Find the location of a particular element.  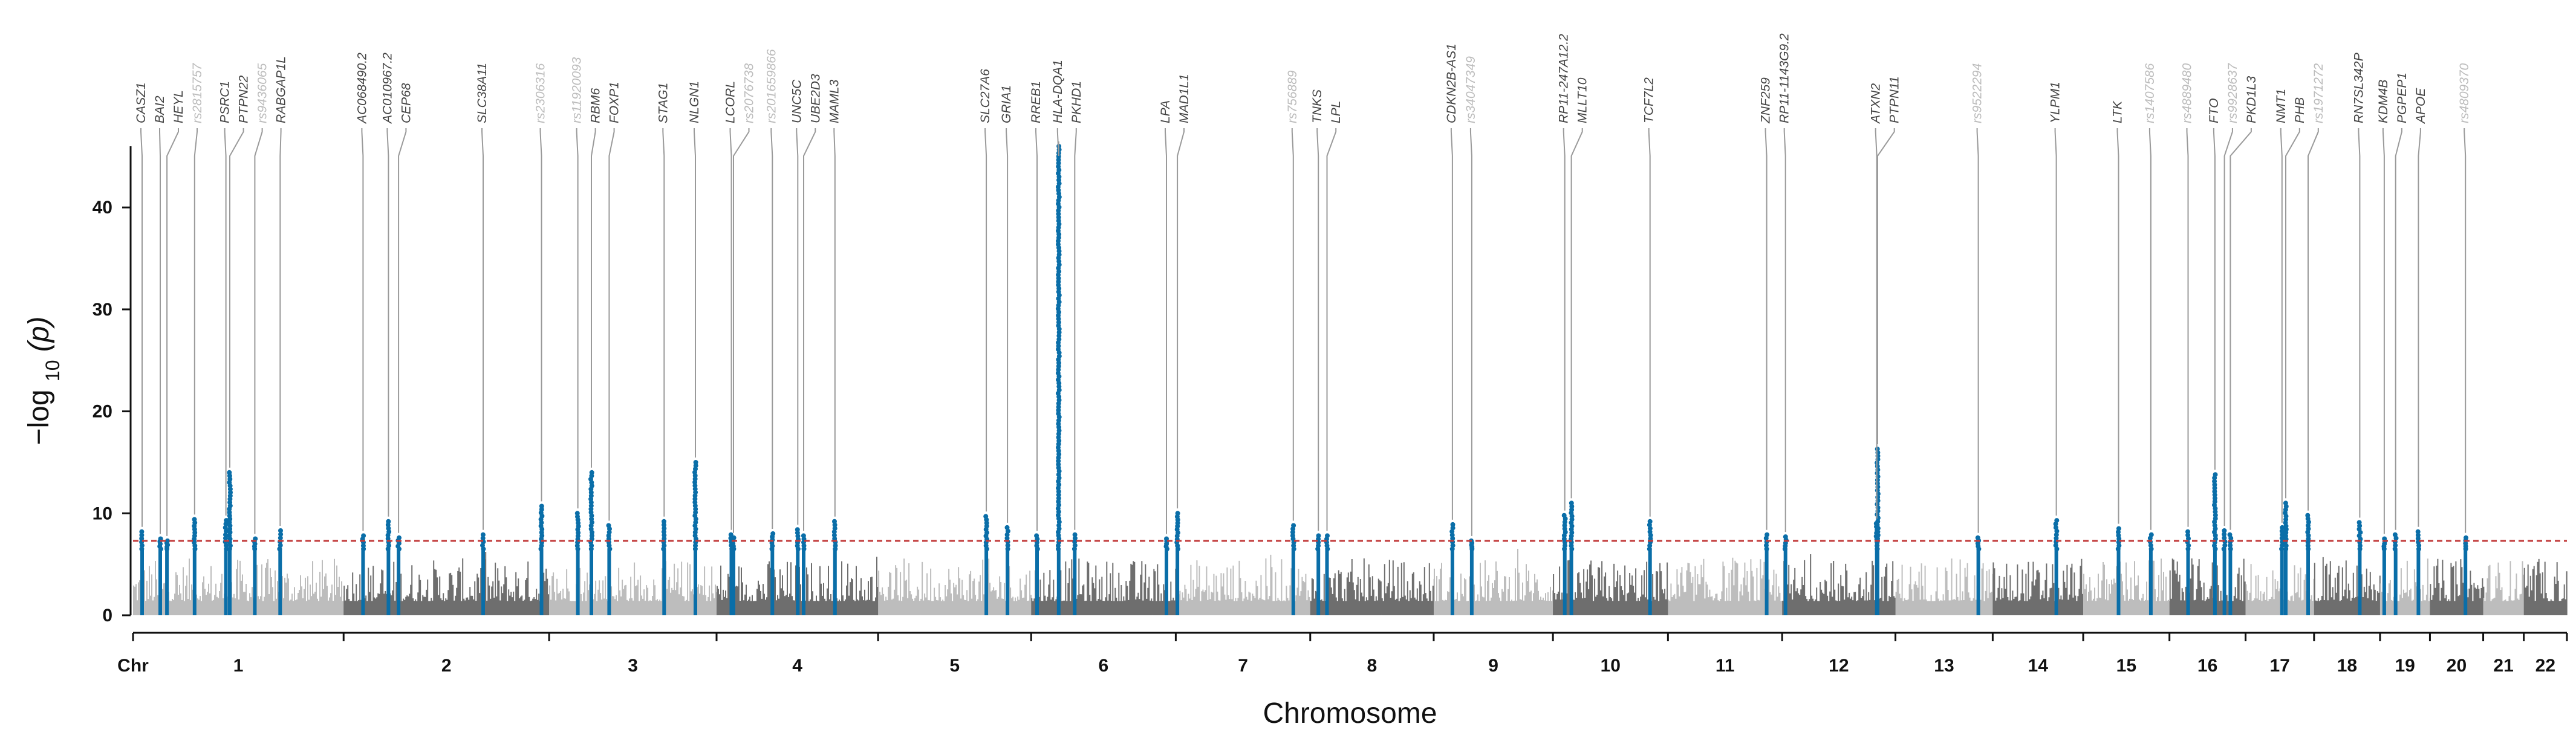

locus-points-UBE2D3 is located at coordinates (804, 574).